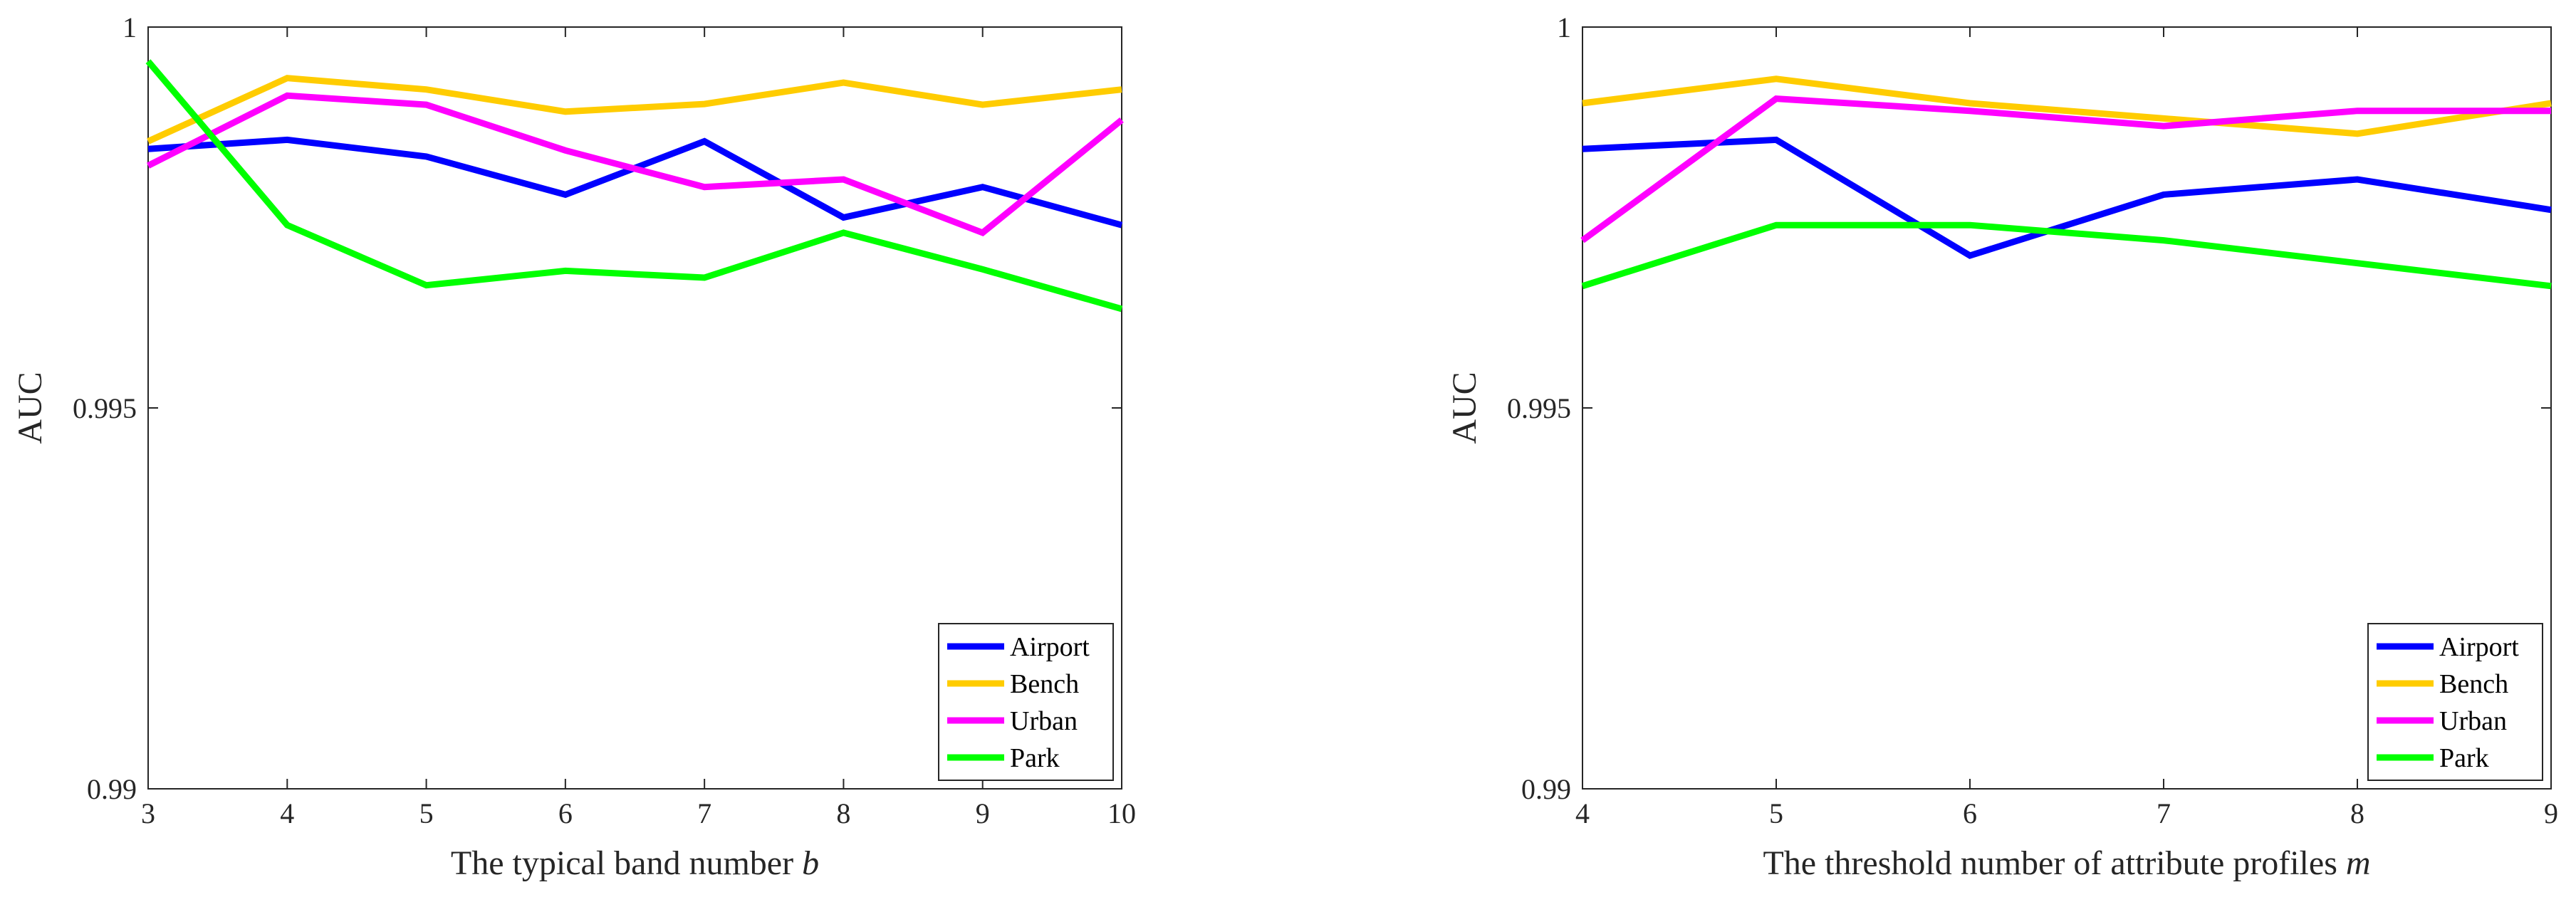 The height and width of the screenshot is (902, 2576). Describe the element at coordinates (626, 863) in the screenshot. I see `x-axis-label-text: The typical band number` at that location.